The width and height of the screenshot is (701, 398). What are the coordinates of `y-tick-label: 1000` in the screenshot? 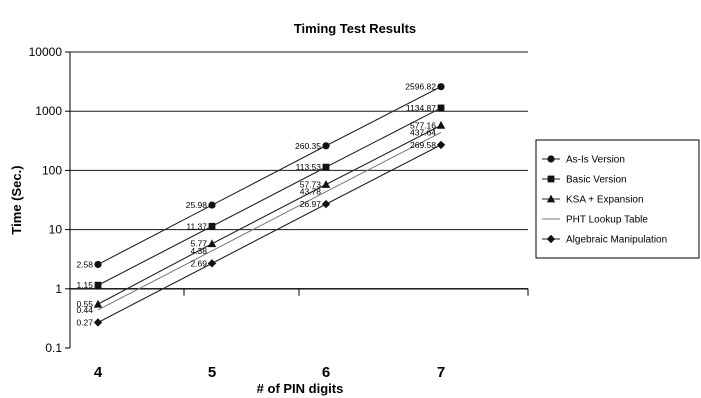 It's located at (48, 111).